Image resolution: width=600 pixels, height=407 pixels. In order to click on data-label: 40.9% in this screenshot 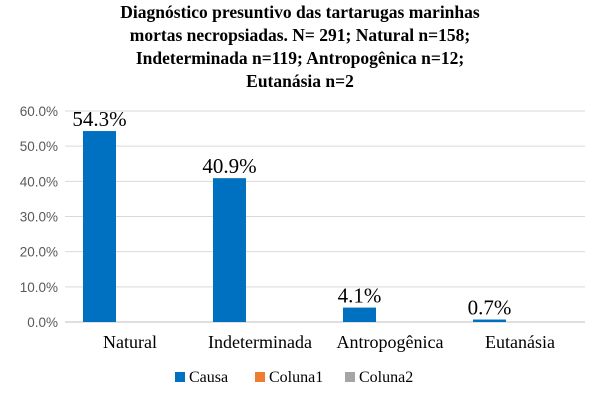, I will do `click(229, 166)`.